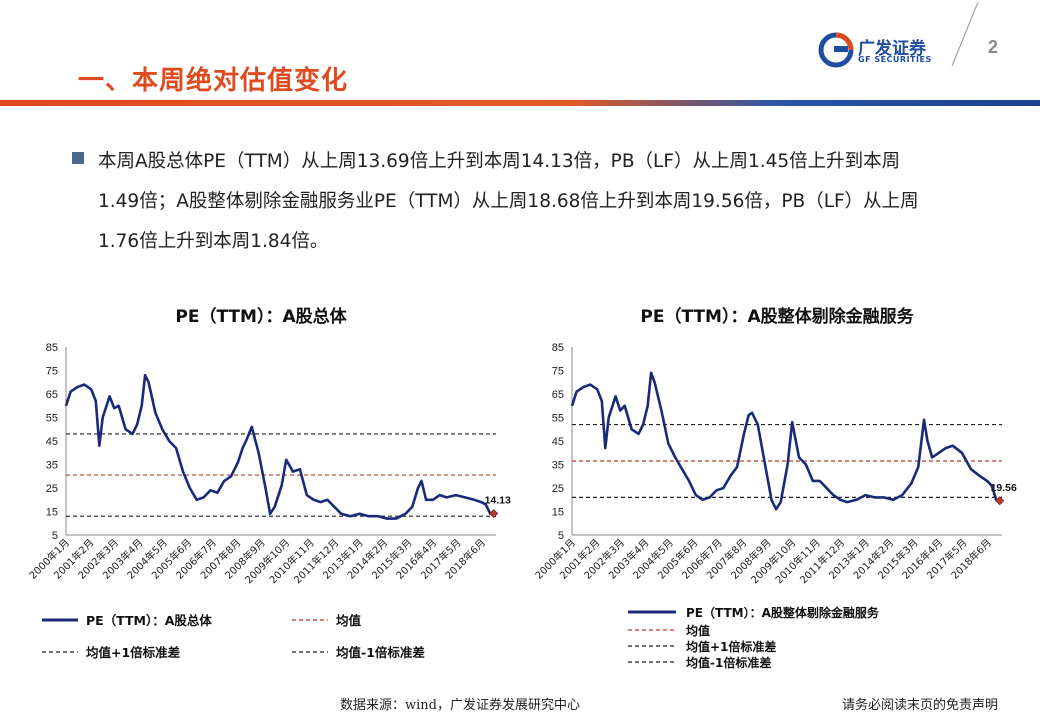 This screenshot has height=720, width=1040. What do you see at coordinates (783, 612) in the screenshot?
I see `legend-label: PE（TTM）：A股整体剔除金融服务` at bounding box center [783, 612].